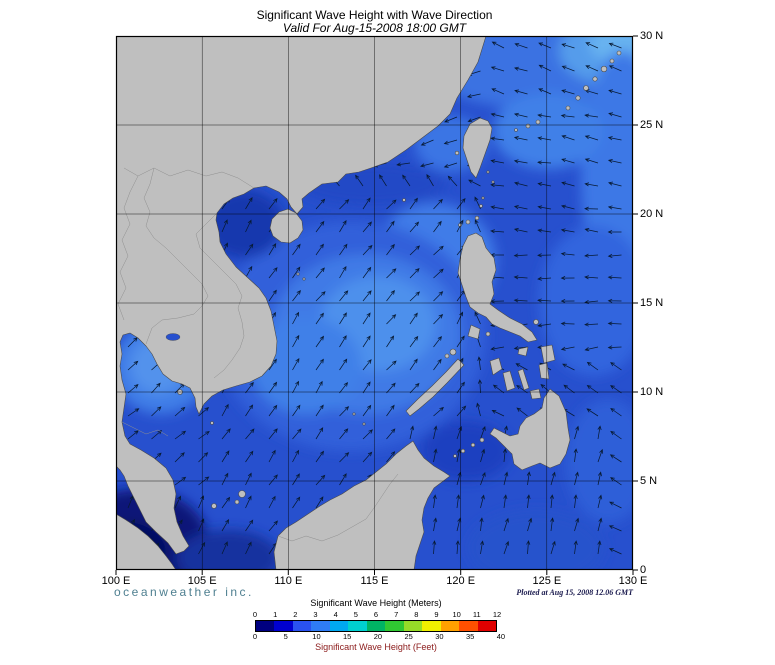 The width and height of the screenshot is (775, 665). What do you see at coordinates (497, 287) in the screenshot?
I see `island-luzon` at bounding box center [497, 287].